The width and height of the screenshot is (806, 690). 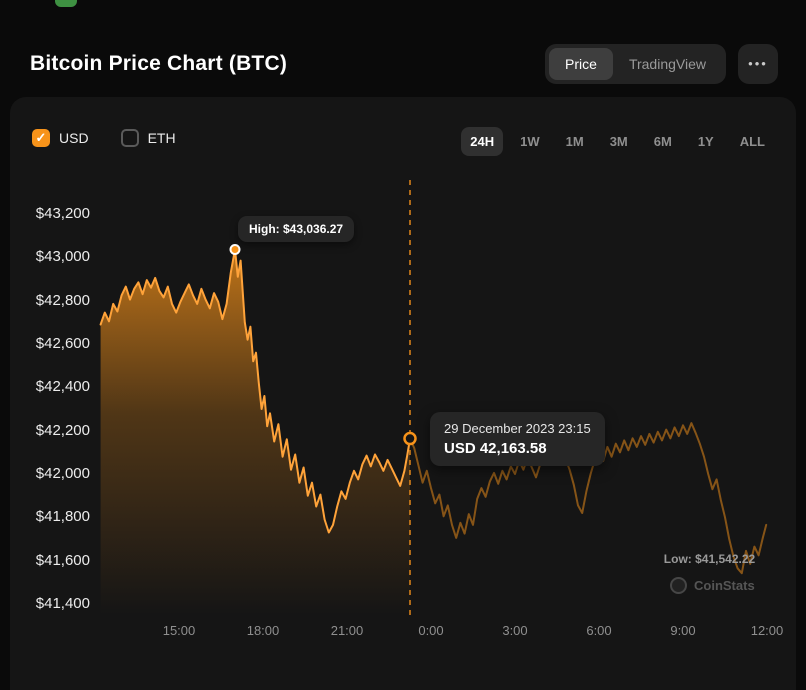 I want to click on range-button-1w: 1W, so click(x=530, y=141).